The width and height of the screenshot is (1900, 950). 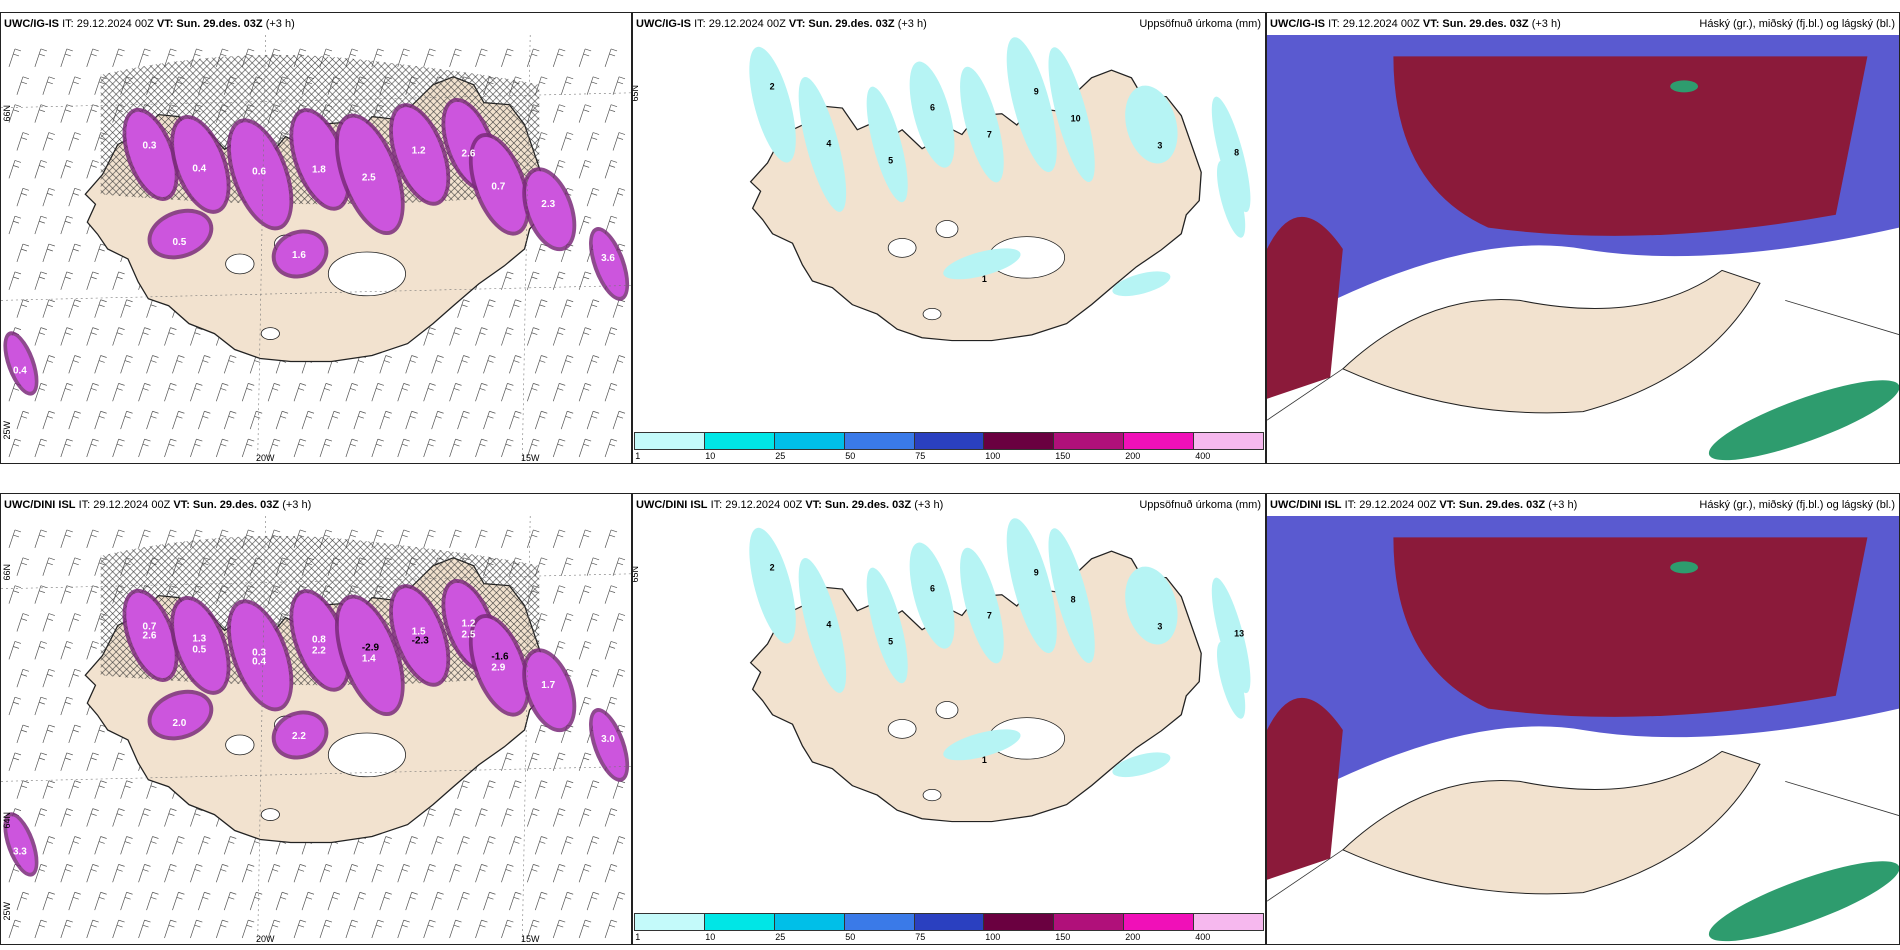 I want to click on cloud-map, so click(x=1583, y=730).